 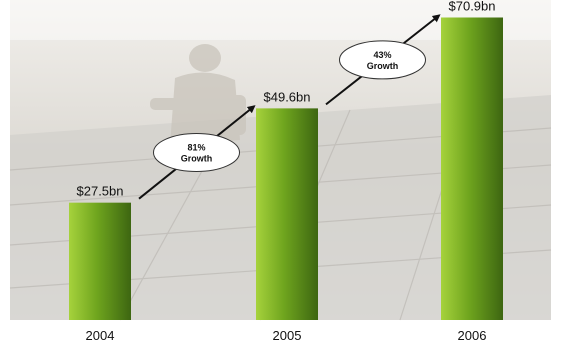 I want to click on data-label-2005: $49.6bn, so click(x=287, y=96).